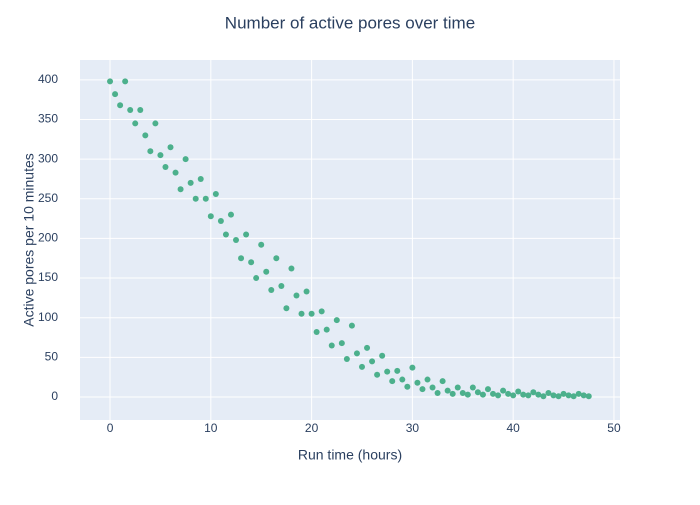 This screenshot has width=700, height=505. What do you see at coordinates (48, 158) in the screenshot?
I see `y-tick-label: 300` at bounding box center [48, 158].